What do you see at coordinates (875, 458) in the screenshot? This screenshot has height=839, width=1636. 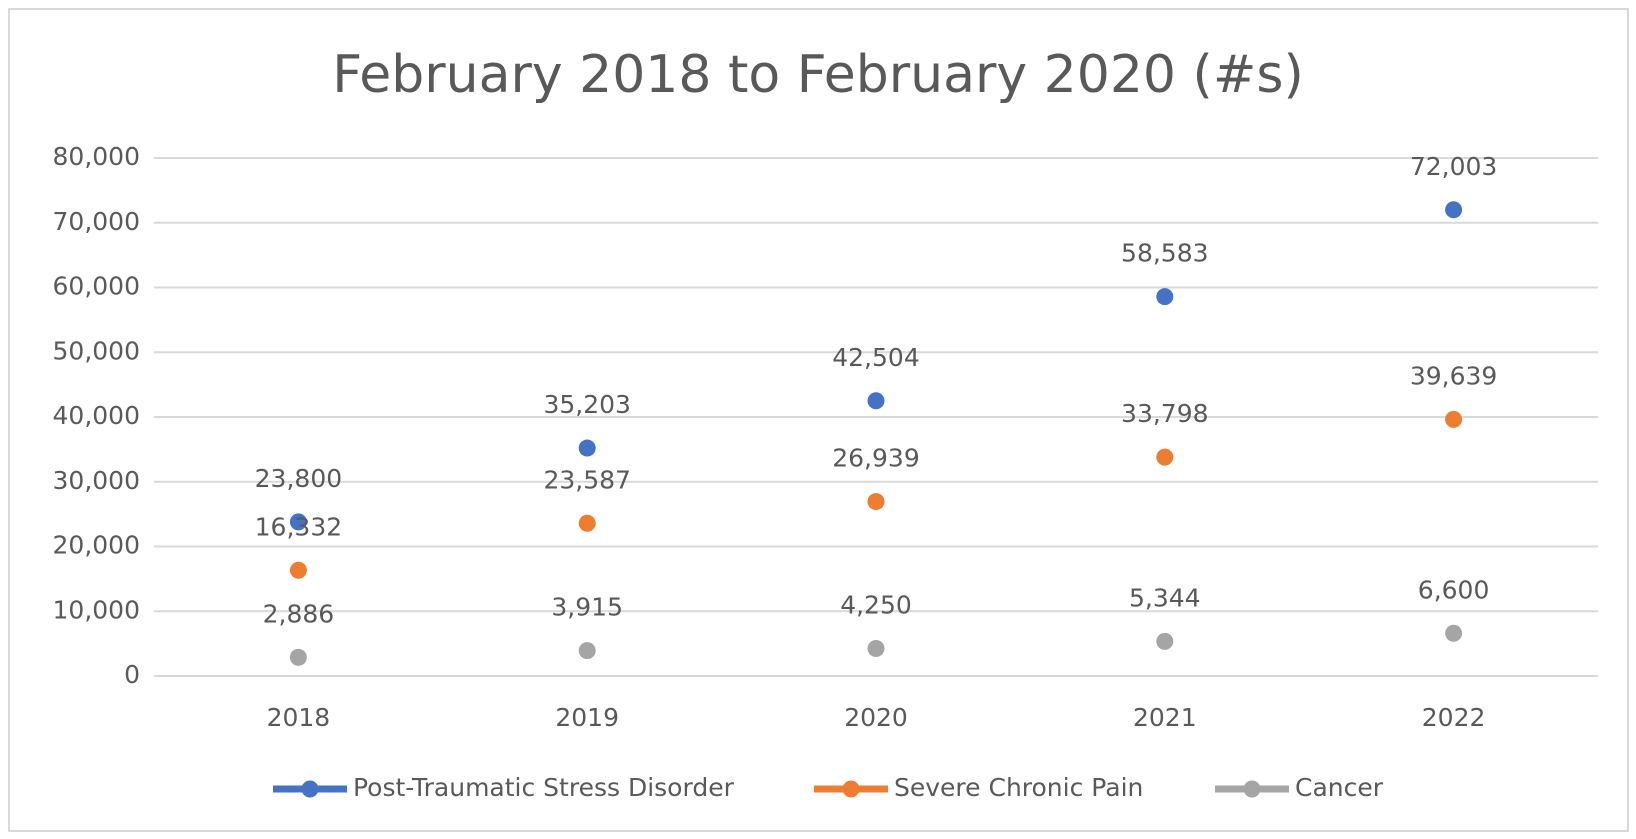 I see `data-label: 26,939` at bounding box center [875, 458].